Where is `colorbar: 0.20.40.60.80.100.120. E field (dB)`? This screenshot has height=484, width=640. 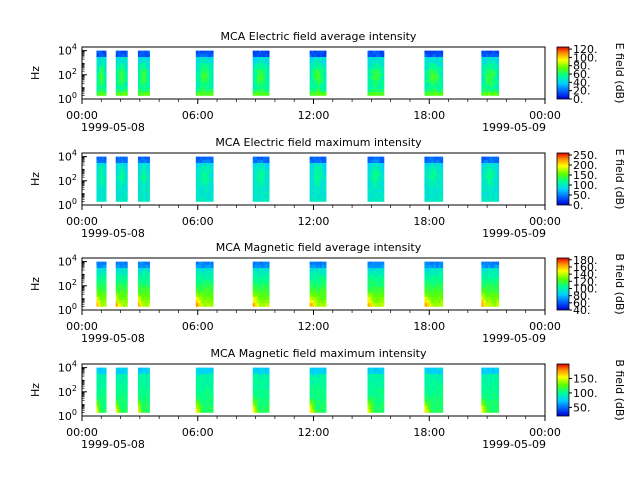
colorbar: 0.20.40.60.80.100.120. E field (dB) is located at coordinates (591, 74).